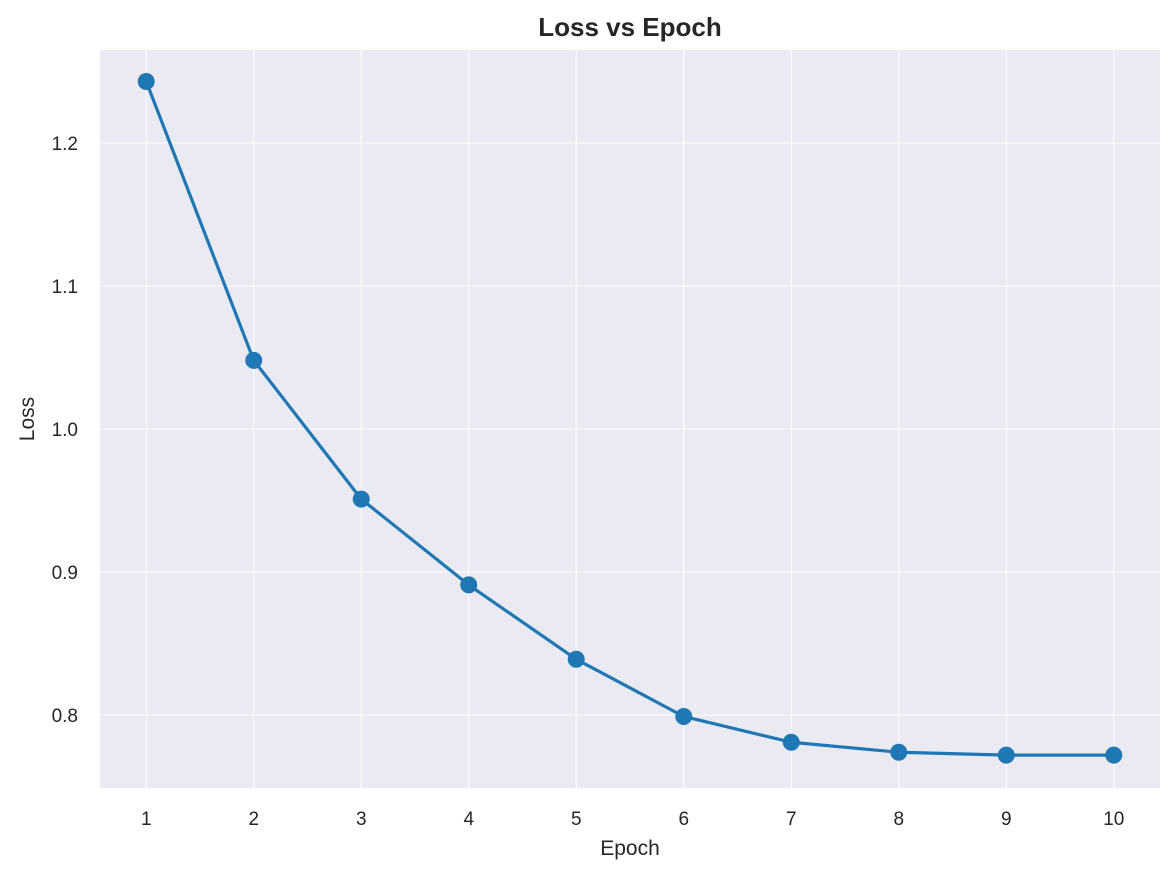 The width and height of the screenshot is (1175, 875). Describe the element at coordinates (898, 819) in the screenshot. I see `x-tick-label: 8` at that location.